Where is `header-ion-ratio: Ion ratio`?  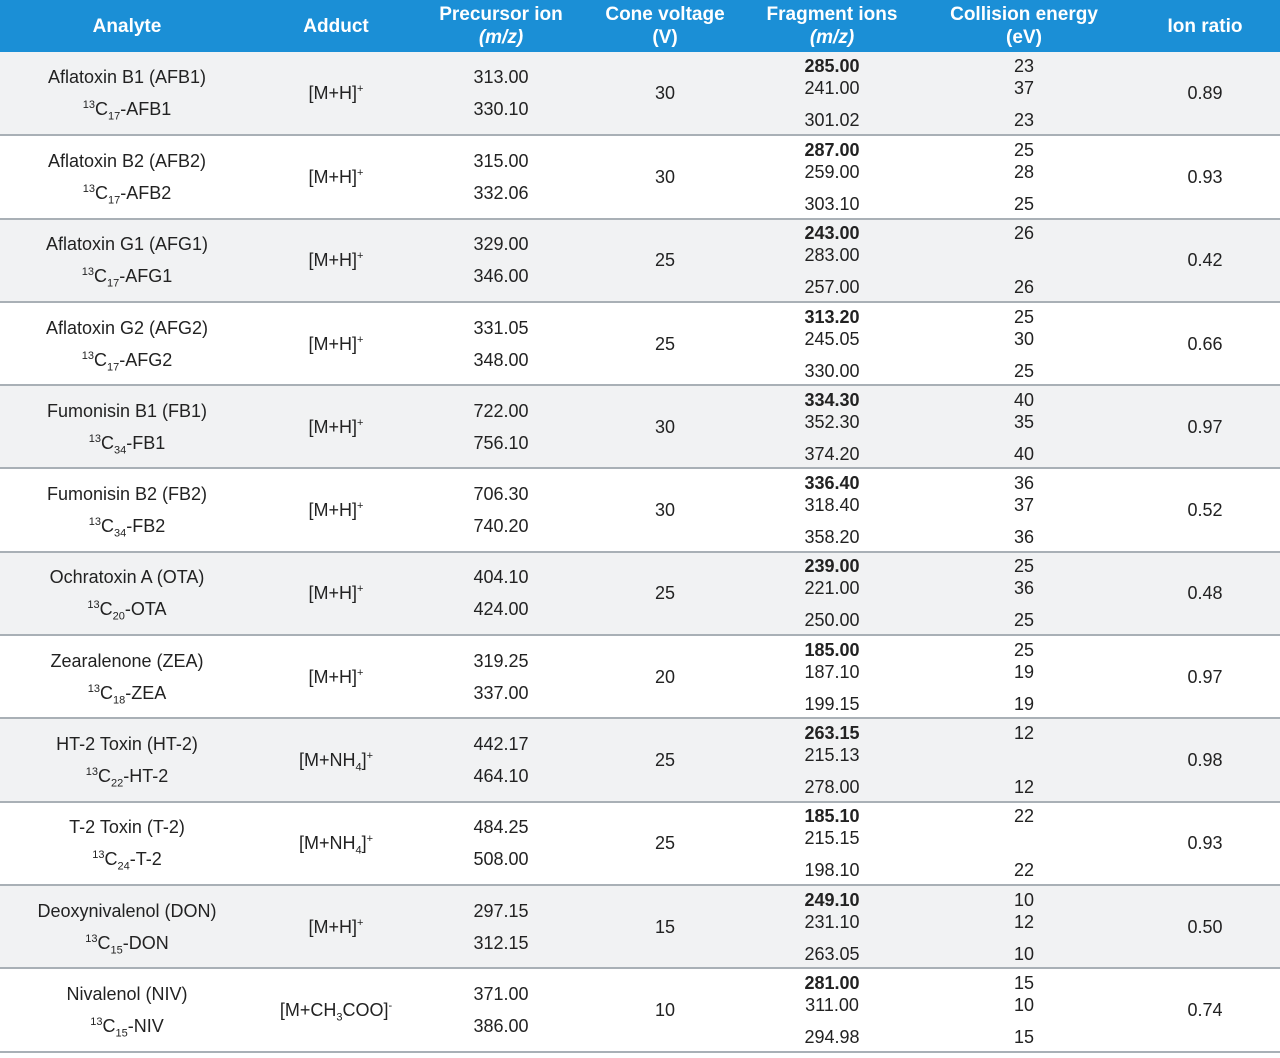
header-ion-ratio: Ion ratio is located at coordinates (1205, 26).